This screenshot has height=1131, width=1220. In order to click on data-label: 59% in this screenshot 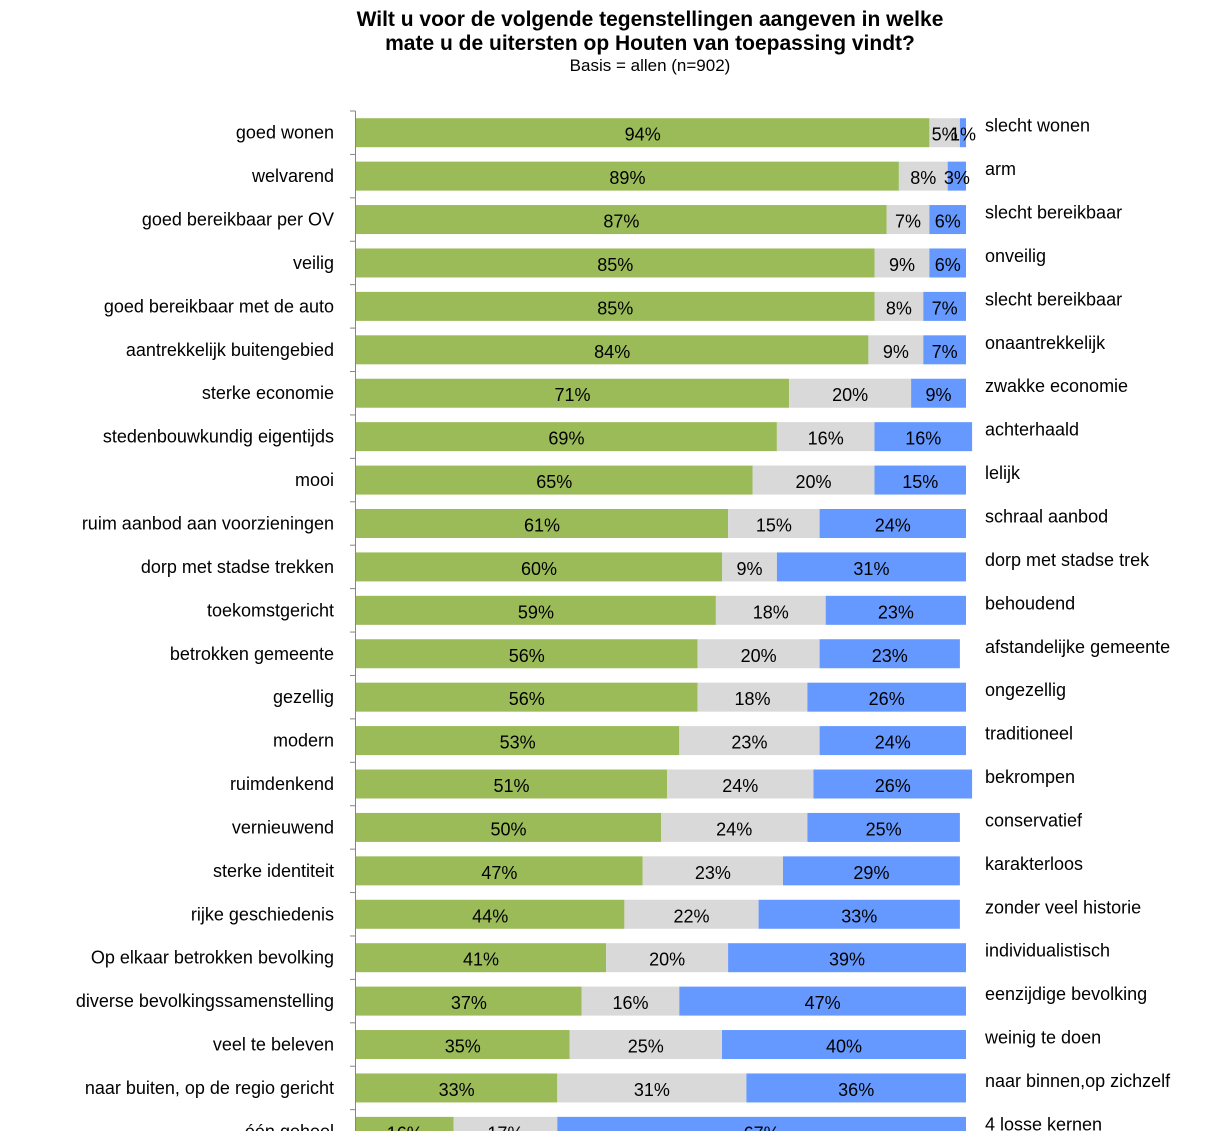, I will do `click(536, 612)`.